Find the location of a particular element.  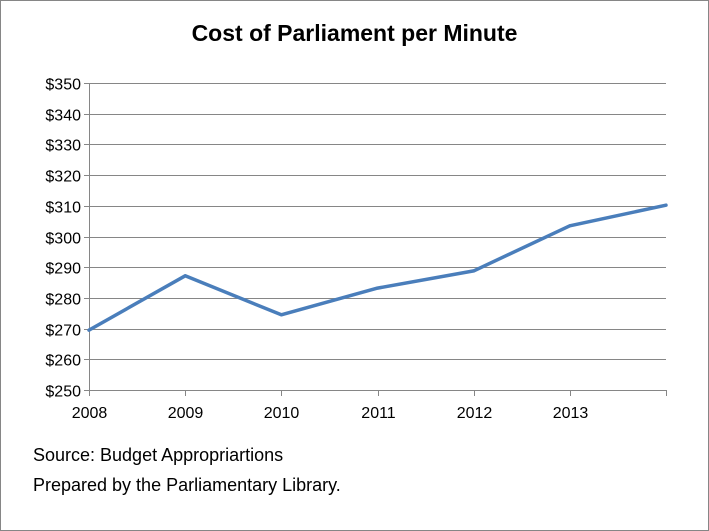

x-tick-label: 2008 is located at coordinates (90, 413).